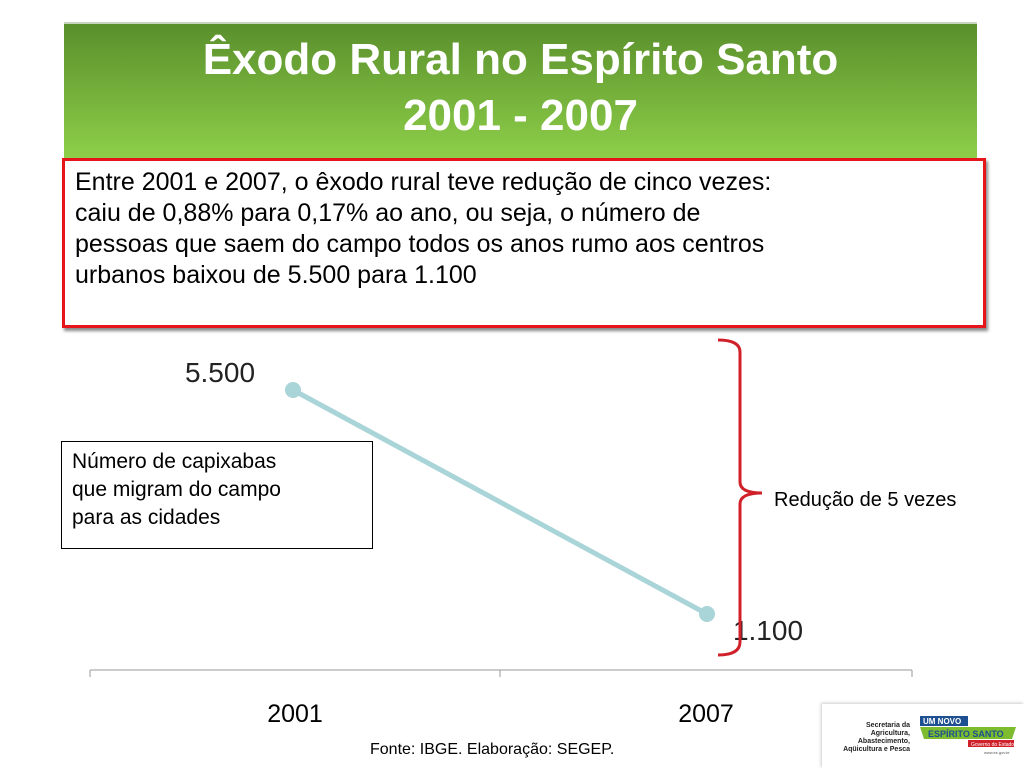  What do you see at coordinates (492, 749) in the screenshot?
I see `source-note: Fonte: IBGE. Elaboração: SEGEP.` at bounding box center [492, 749].